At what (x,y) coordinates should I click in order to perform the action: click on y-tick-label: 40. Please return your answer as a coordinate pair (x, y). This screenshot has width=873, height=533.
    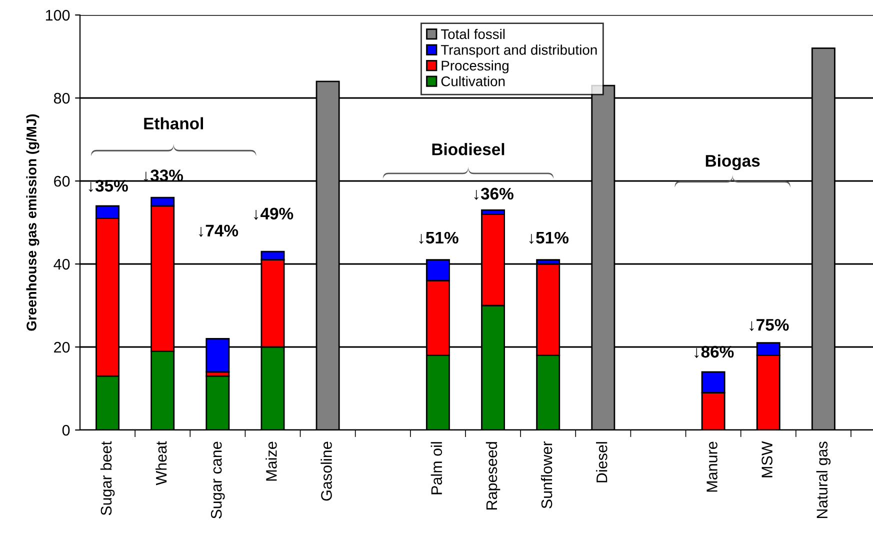
    Looking at the image, I should click on (62, 264).